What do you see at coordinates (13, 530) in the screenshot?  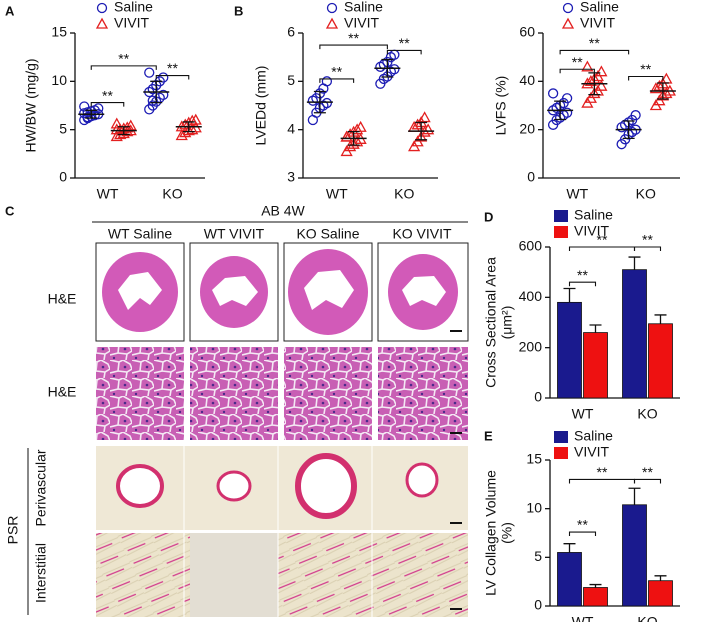 I see `group-label: PSR` at bounding box center [13, 530].